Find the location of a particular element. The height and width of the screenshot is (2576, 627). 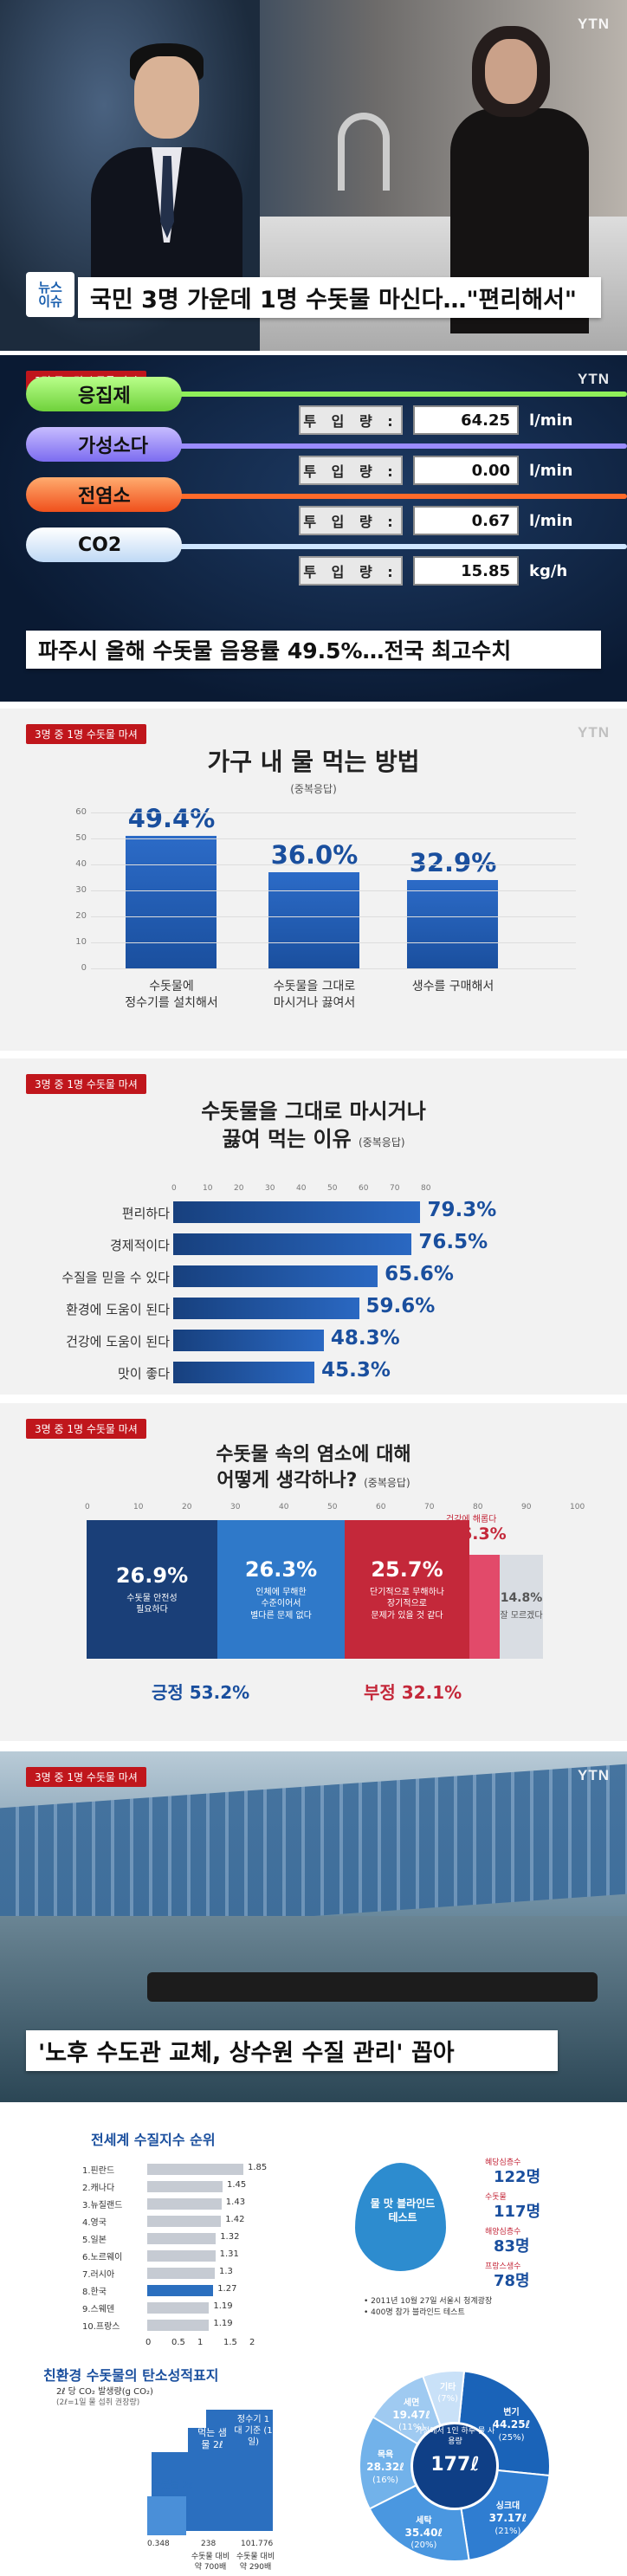

carbon-compare: 수돗물 대비 약 700배 is located at coordinates (210, 2562).